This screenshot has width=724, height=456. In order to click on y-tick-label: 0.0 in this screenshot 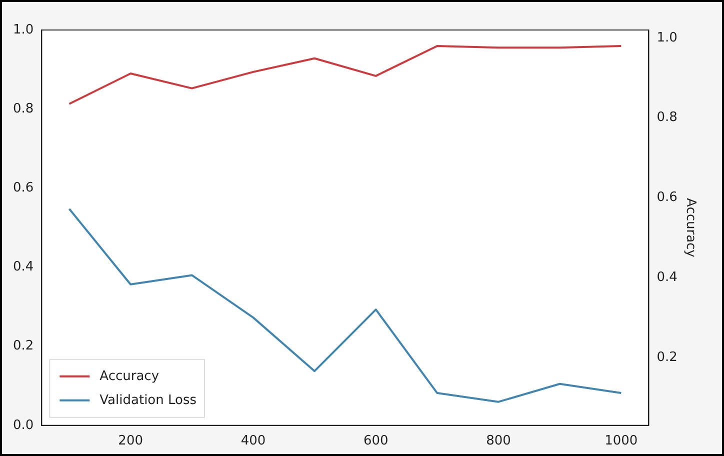, I will do `click(23, 425)`.